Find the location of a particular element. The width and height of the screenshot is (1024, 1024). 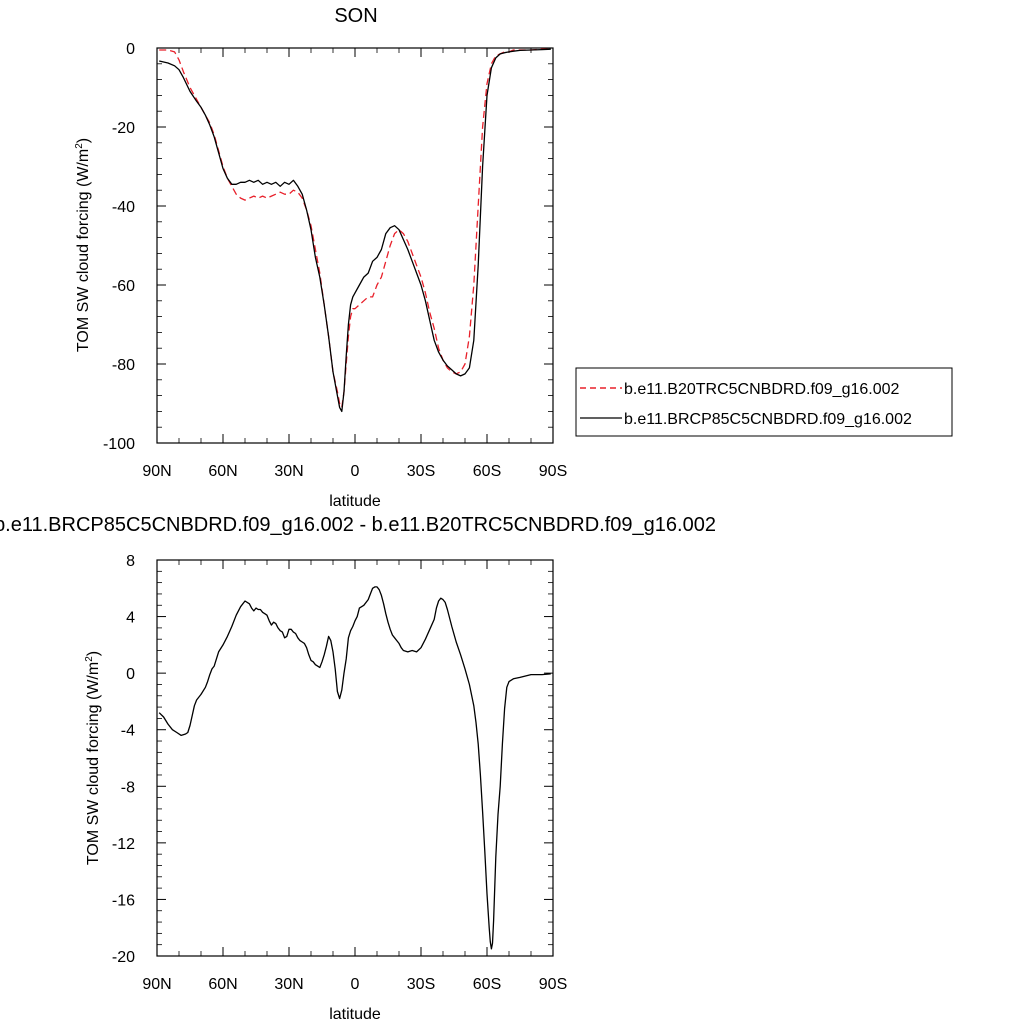

y-tick-label: -100 is located at coordinates (119, 444).